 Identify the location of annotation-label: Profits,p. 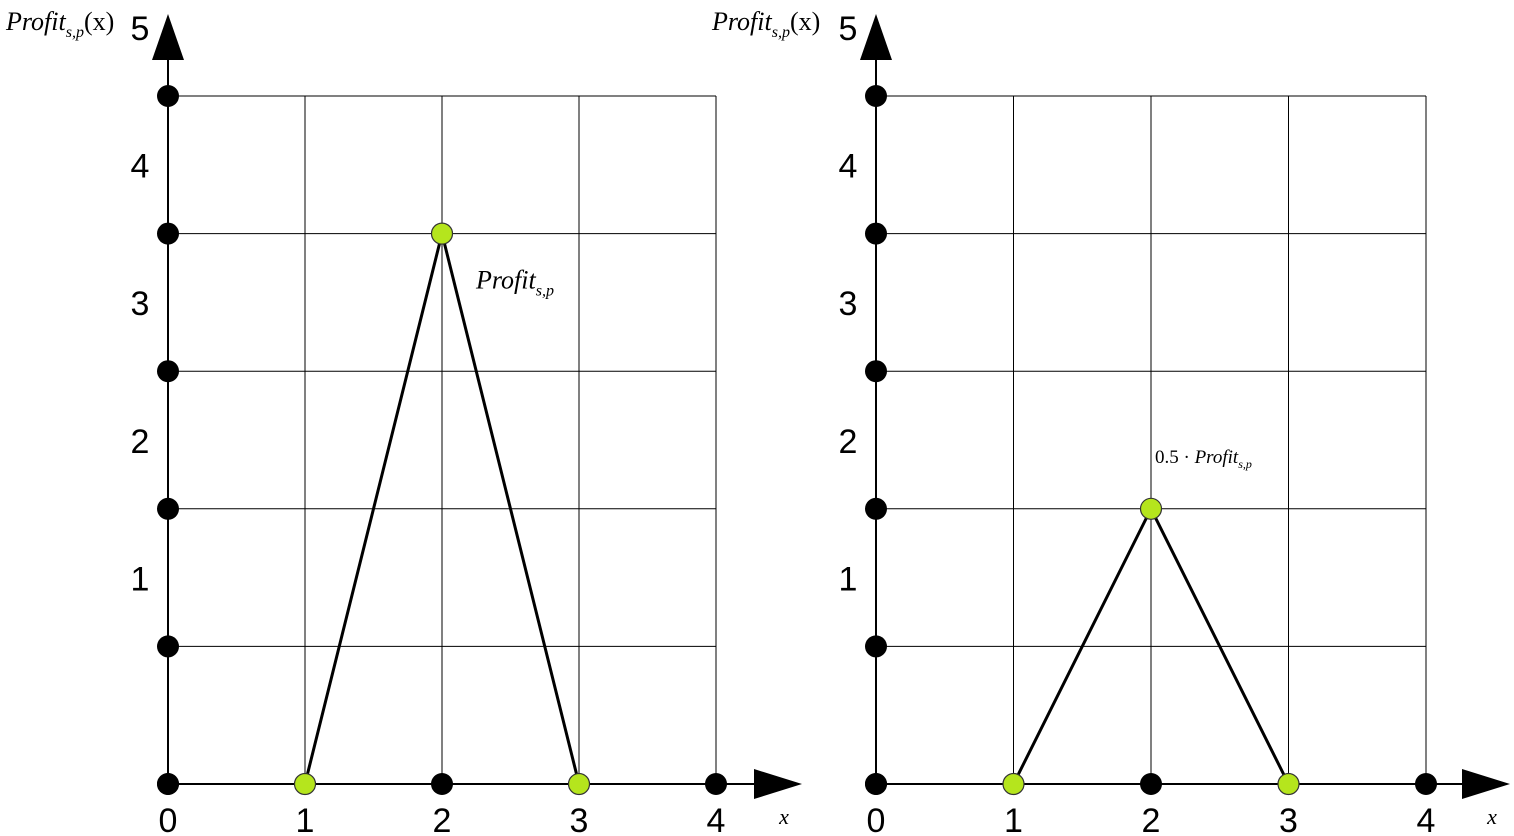
(514, 283).